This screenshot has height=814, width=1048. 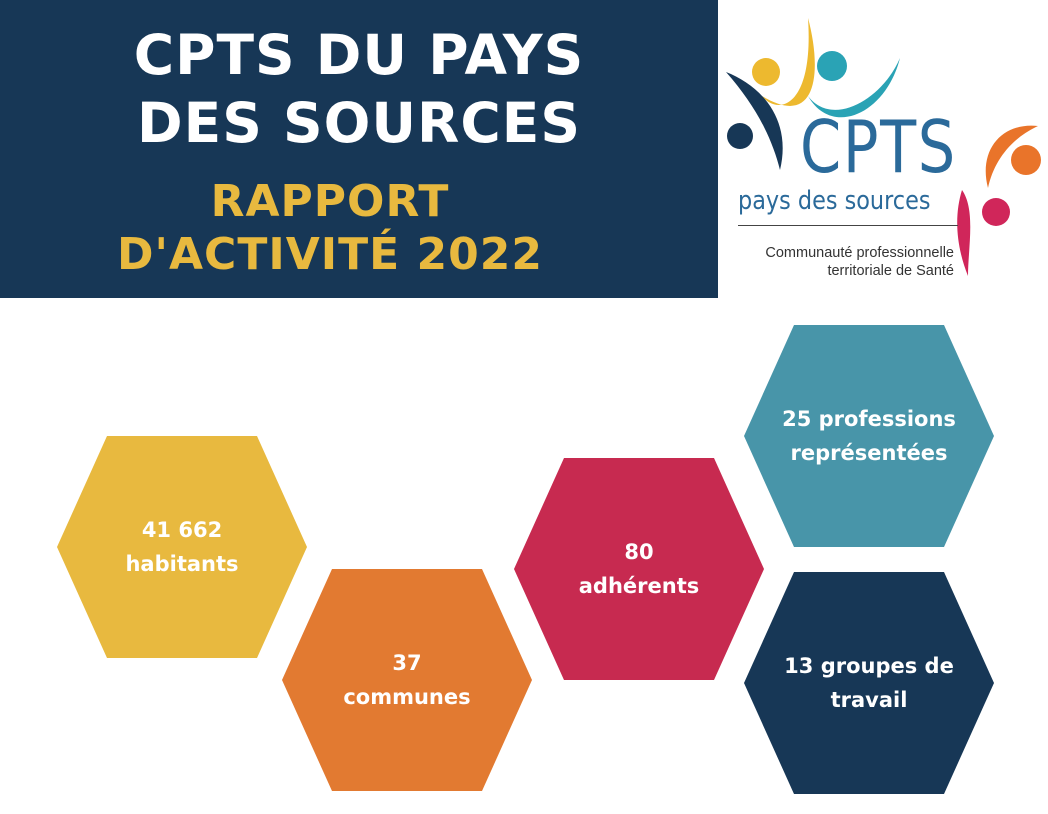 I want to click on stat-hexagon-adherents: 80 adhérents, so click(x=639, y=569).